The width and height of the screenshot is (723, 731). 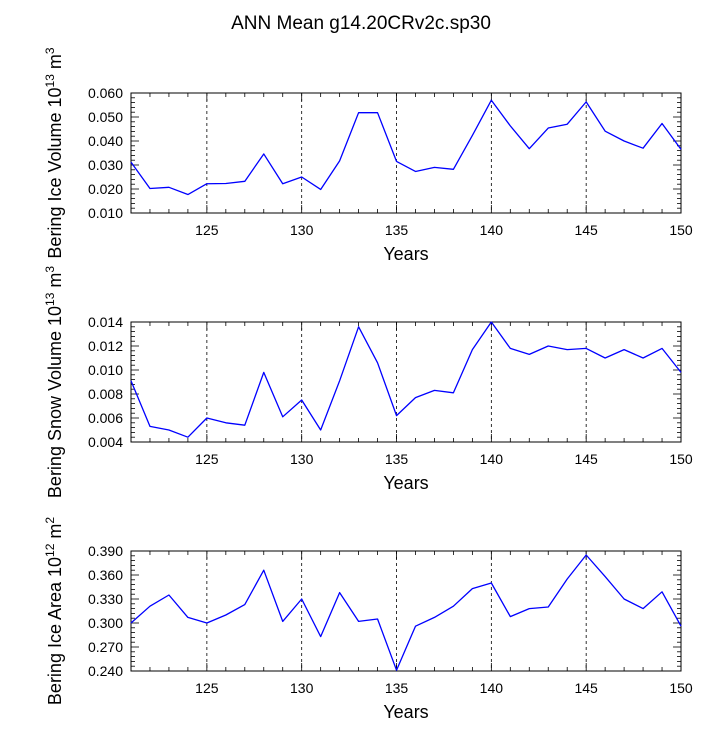 What do you see at coordinates (105, 671) in the screenshot?
I see `y-tick-label: 0.240` at bounding box center [105, 671].